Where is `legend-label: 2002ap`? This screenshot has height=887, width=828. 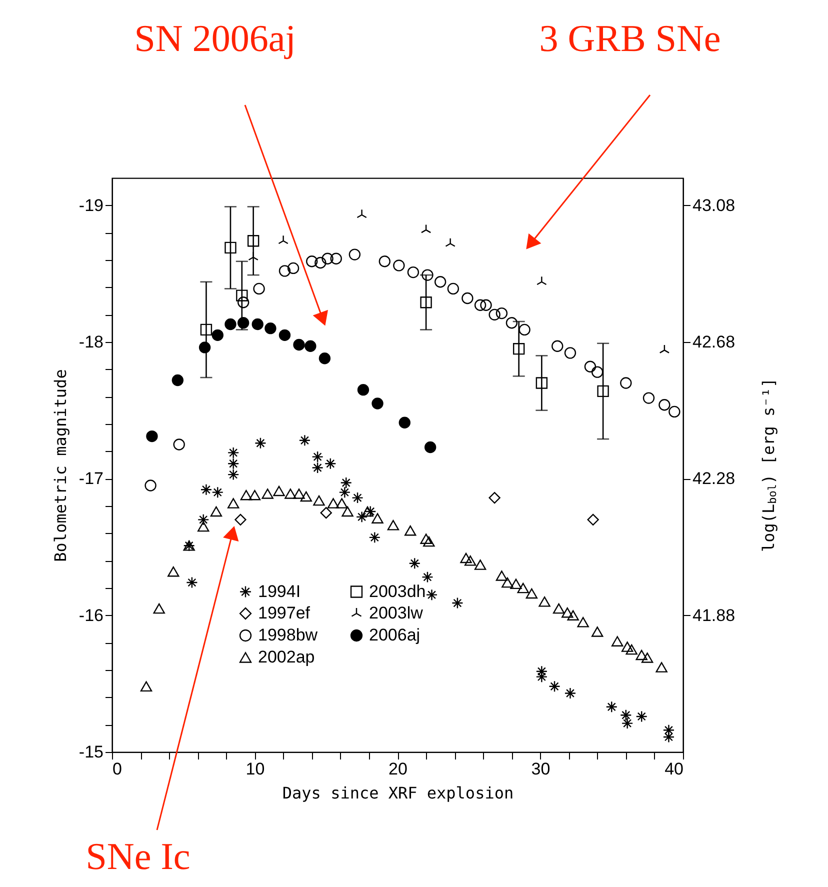 legend-label: 2002ap is located at coordinates (286, 657).